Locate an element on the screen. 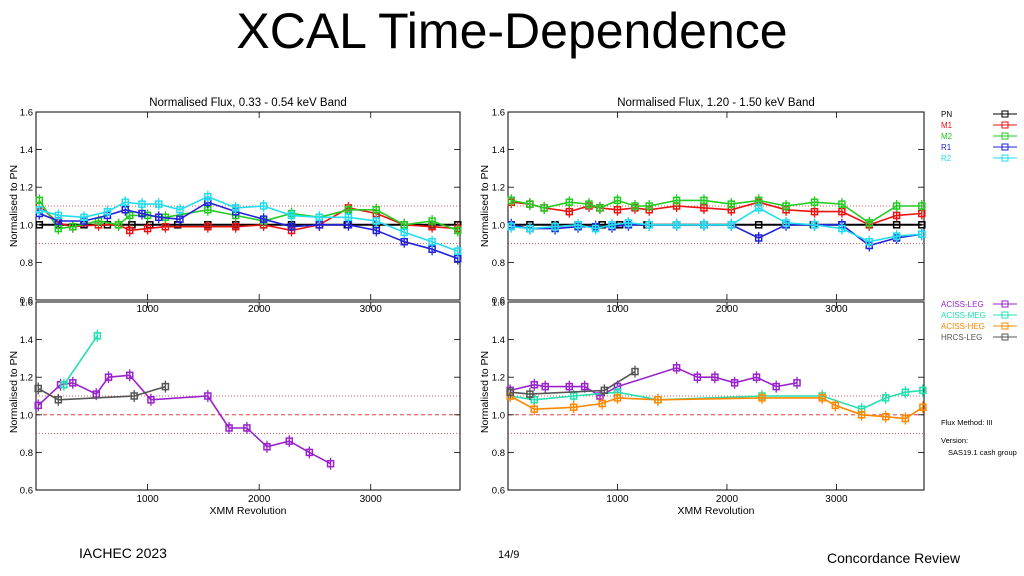 This screenshot has height=576, width=1024. version-value: SAS19.1 cash group is located at coordinates (982, 452).